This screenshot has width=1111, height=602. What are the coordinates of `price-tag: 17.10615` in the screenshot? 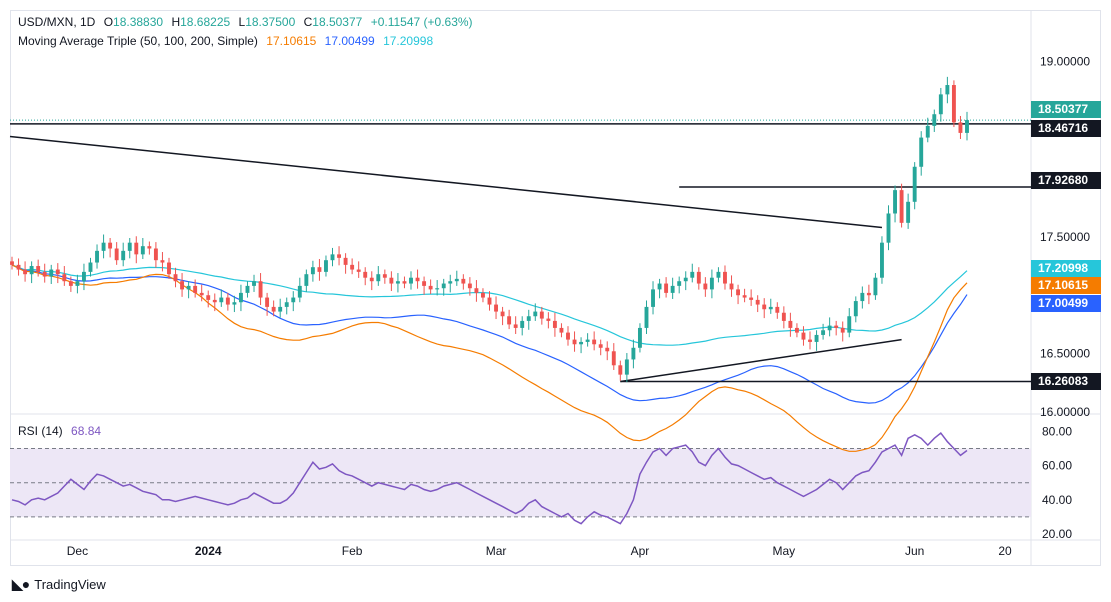 It's located at (1066, 285).